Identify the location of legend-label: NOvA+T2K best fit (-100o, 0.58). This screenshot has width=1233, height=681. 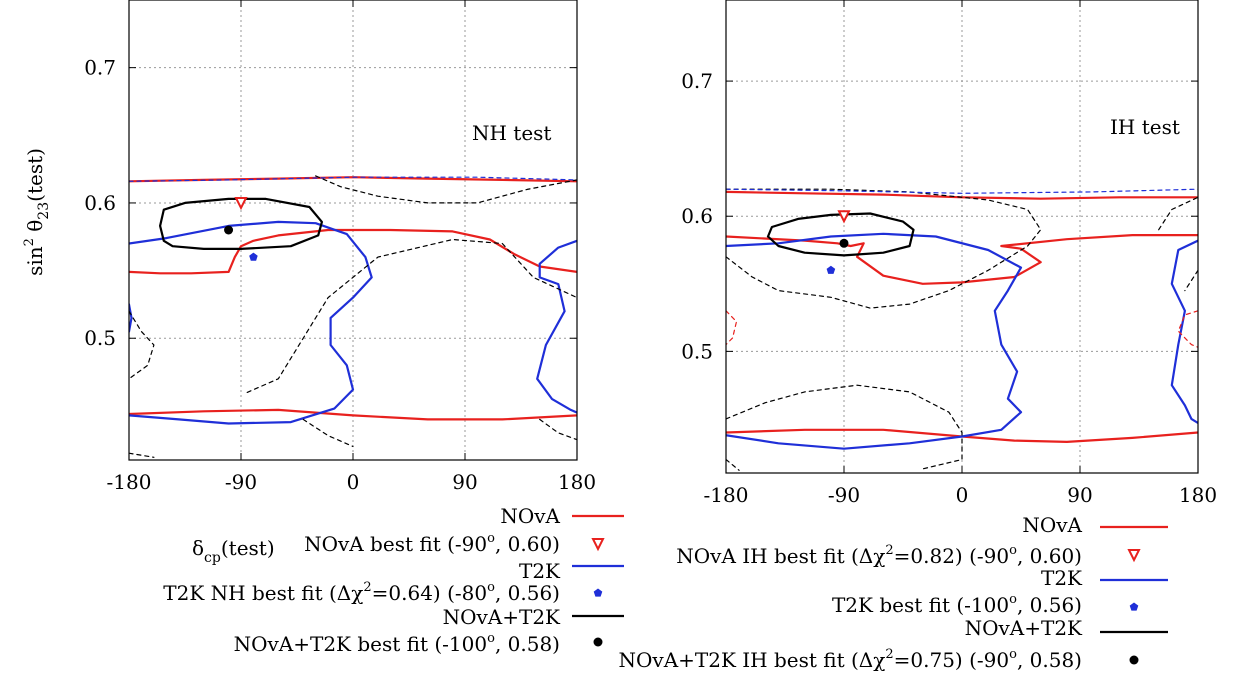
(397, 643).